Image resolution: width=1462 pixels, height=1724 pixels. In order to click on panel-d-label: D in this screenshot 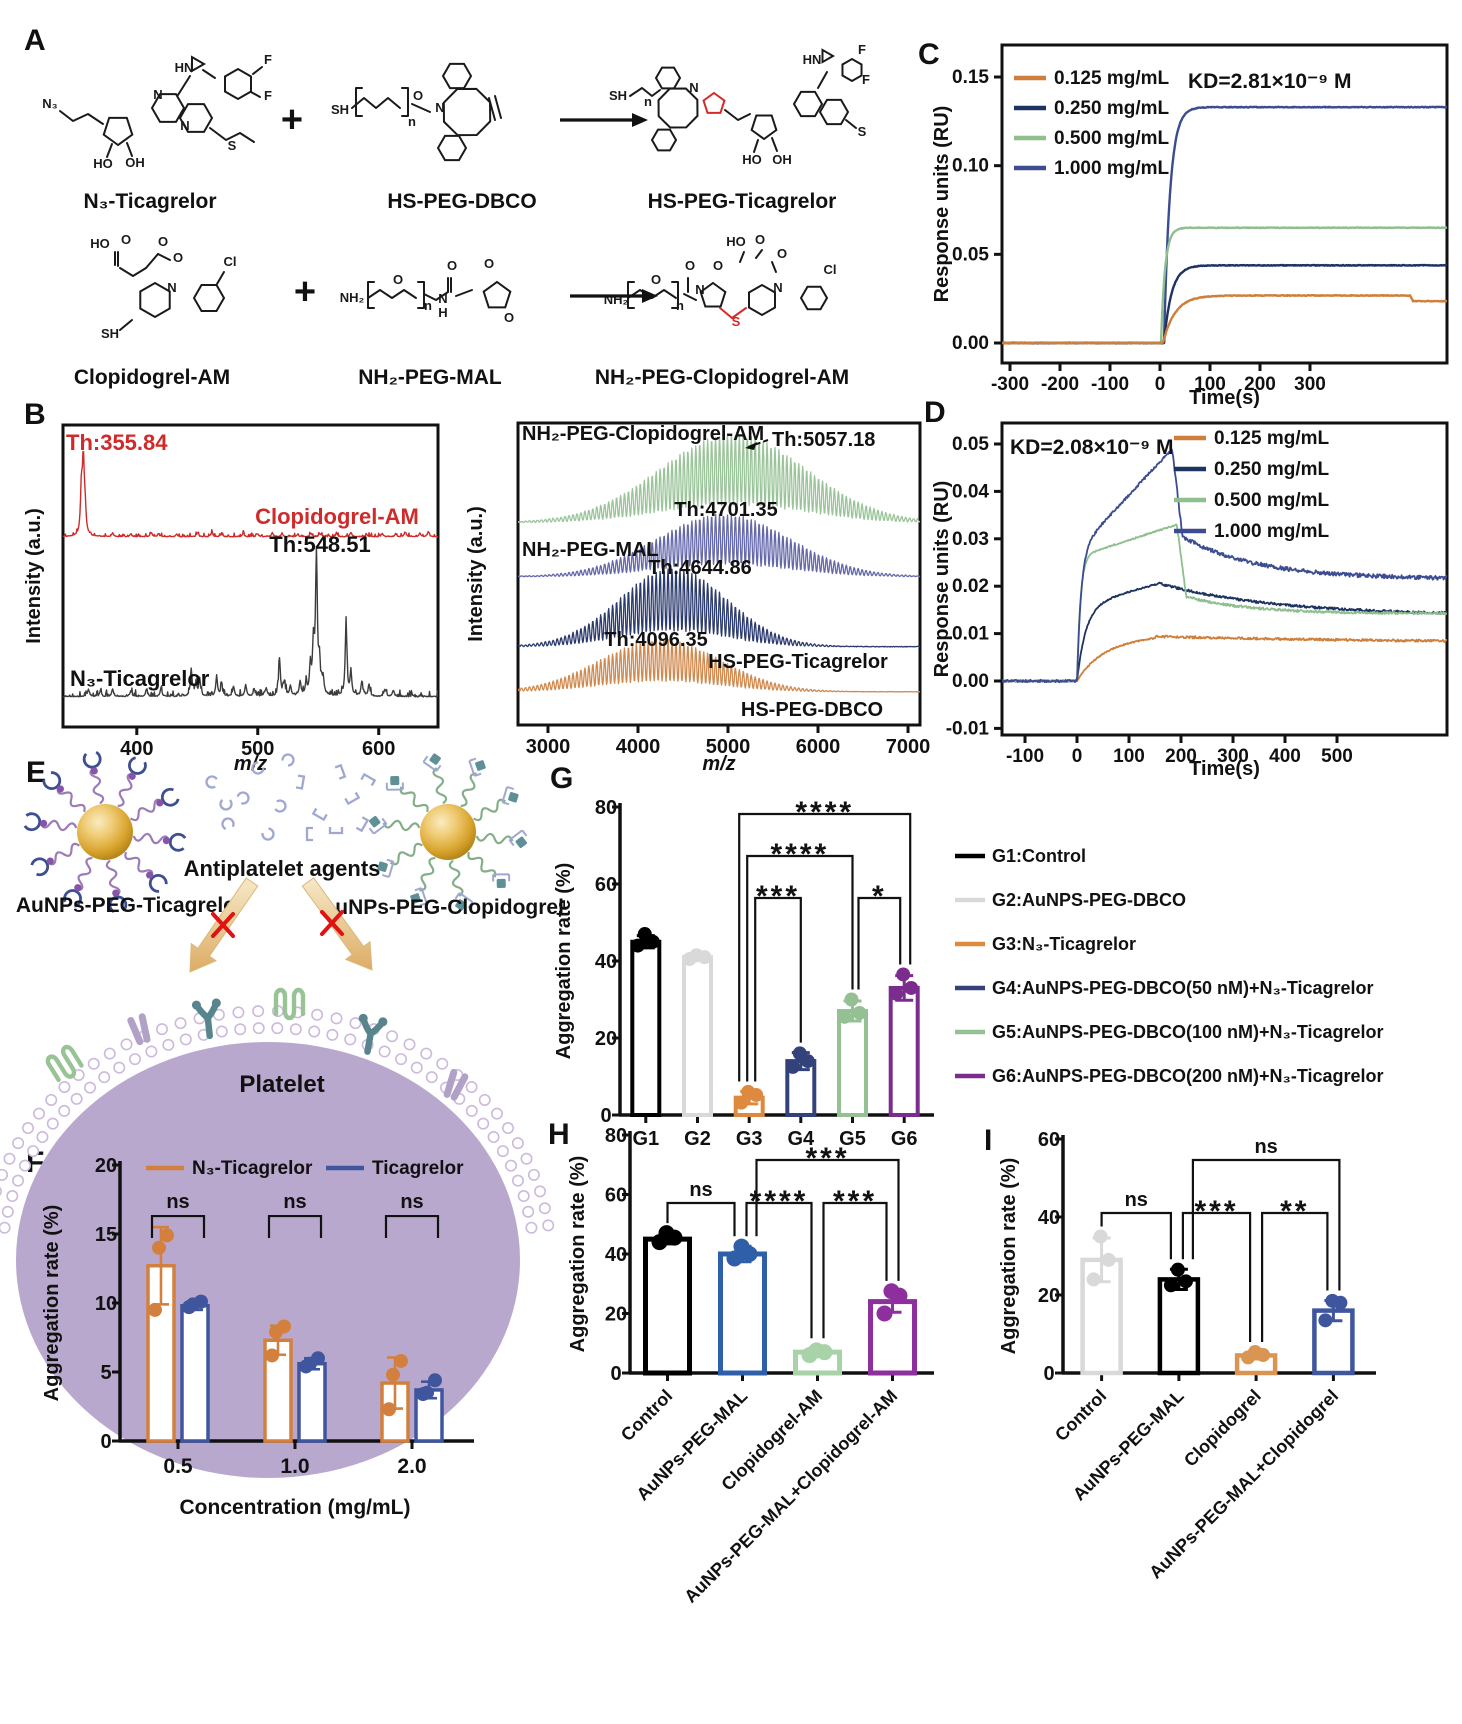, I will do `click(935, 412)`.